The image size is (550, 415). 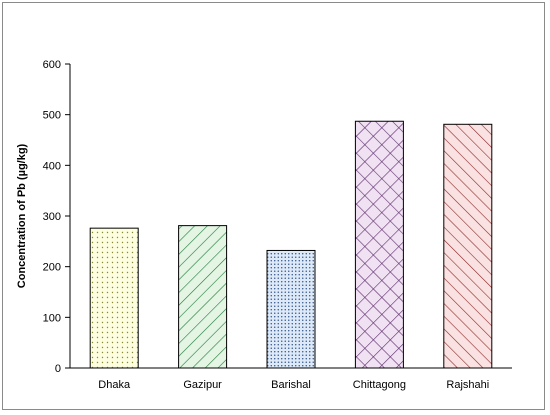 What do you see at coordinates (467, 385) in the screenshot?
I see `x-tick-label-rajshahi: Rajshahi` at bounding box center [467, 385].